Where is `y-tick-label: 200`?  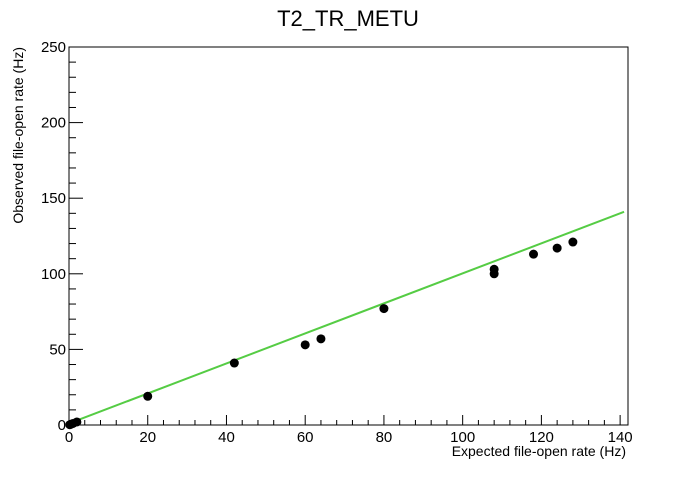
y-tick-label: 200 is located at coordinates (53, 123).